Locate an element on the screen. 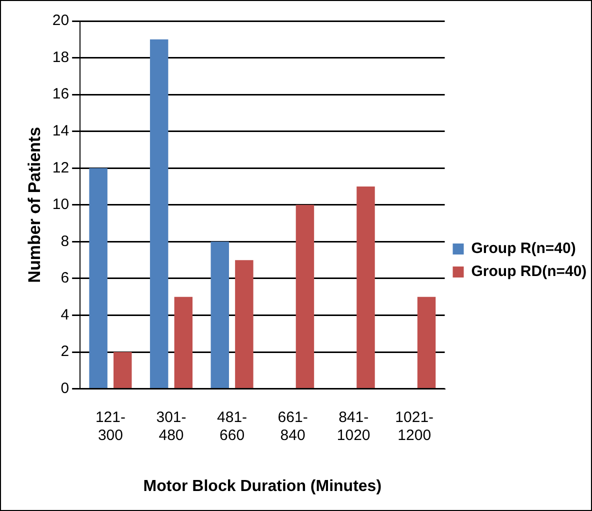 Image resolution: width=592 pixels, height=511 pixels. y-tick-label: 10 is located at coordinates (61, 205).